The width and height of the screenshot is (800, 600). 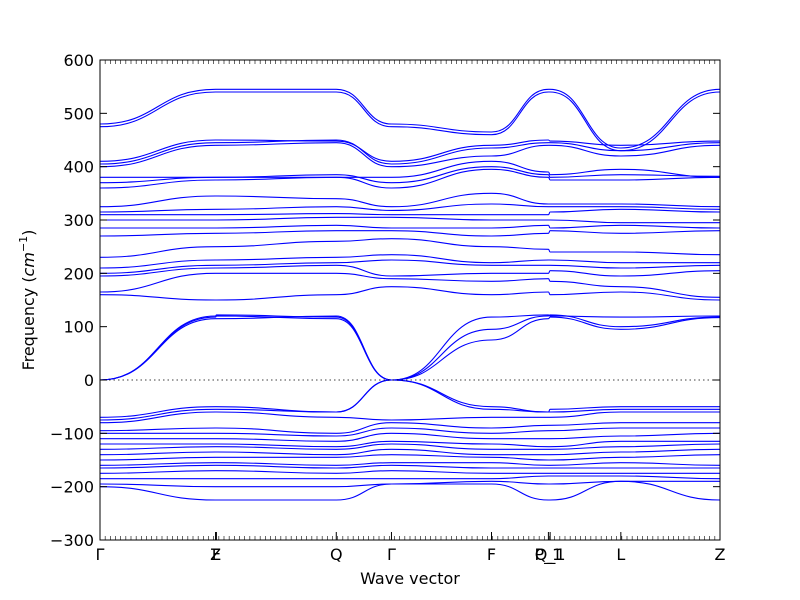 I want to click on y-axis-label-unit: cm, so click(x=28, y=264).